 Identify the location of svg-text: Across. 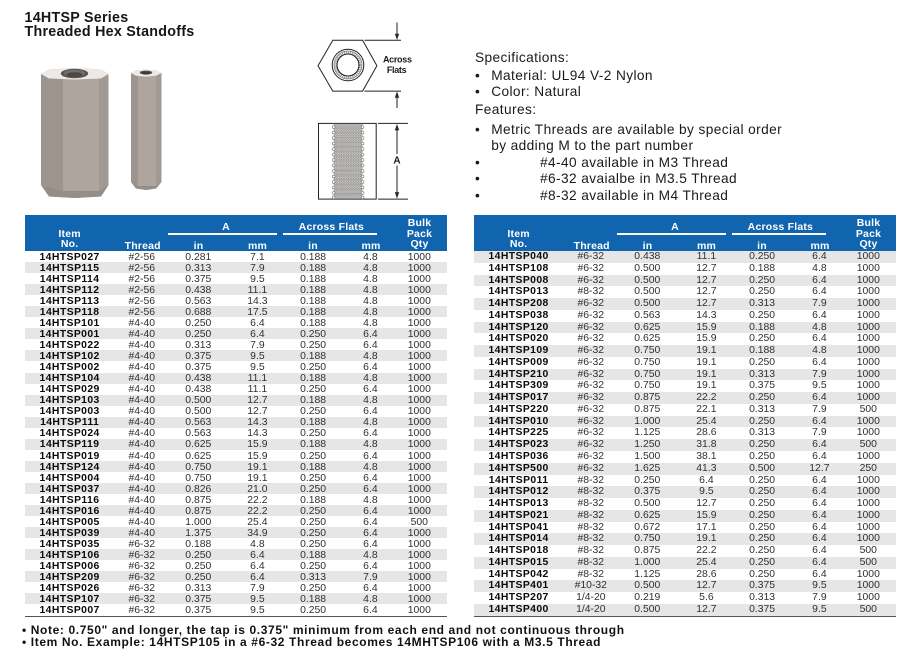
(397, 59).